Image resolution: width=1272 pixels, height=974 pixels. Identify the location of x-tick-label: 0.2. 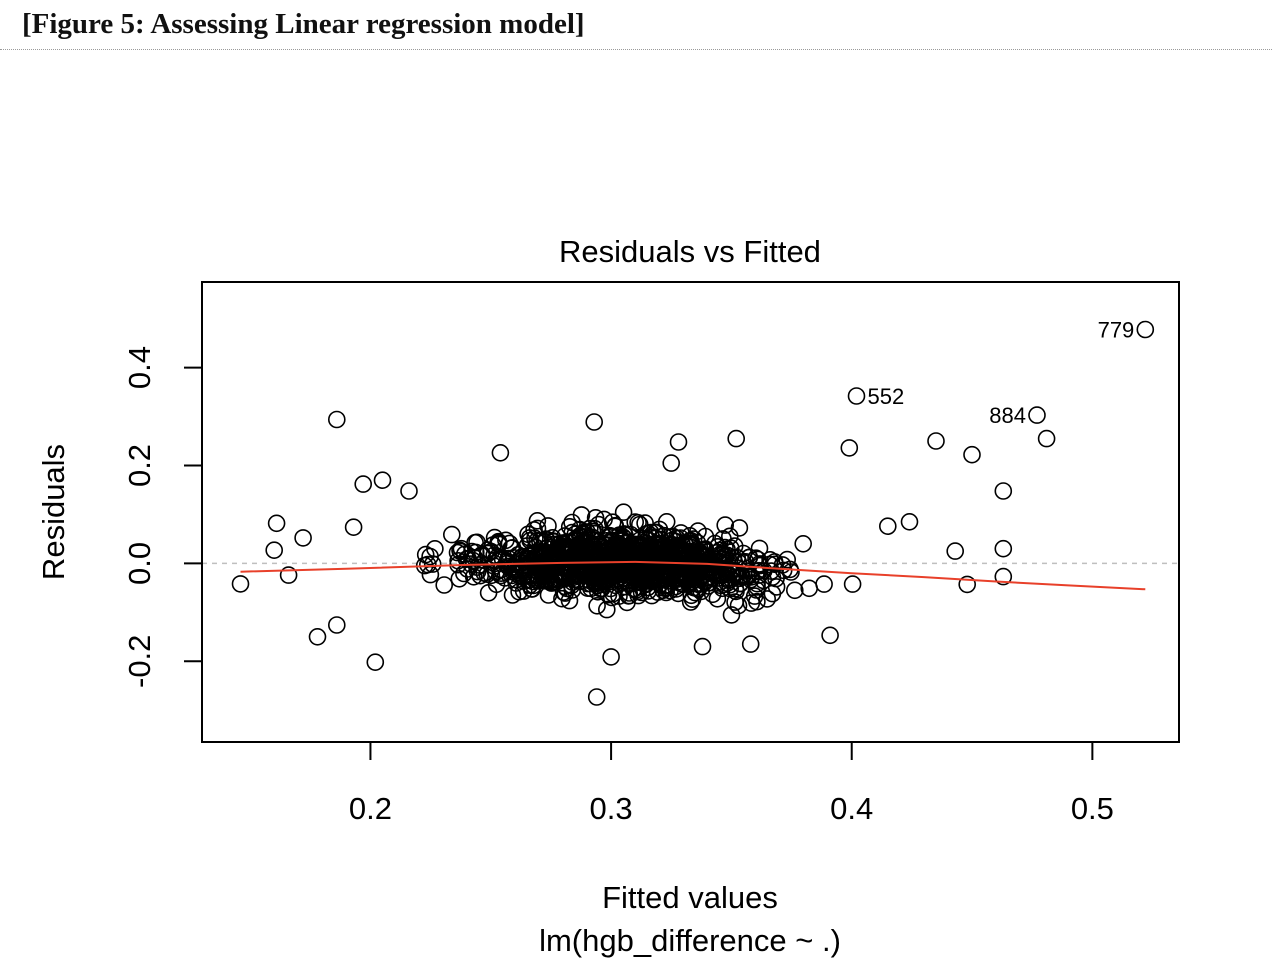
(370, 808).